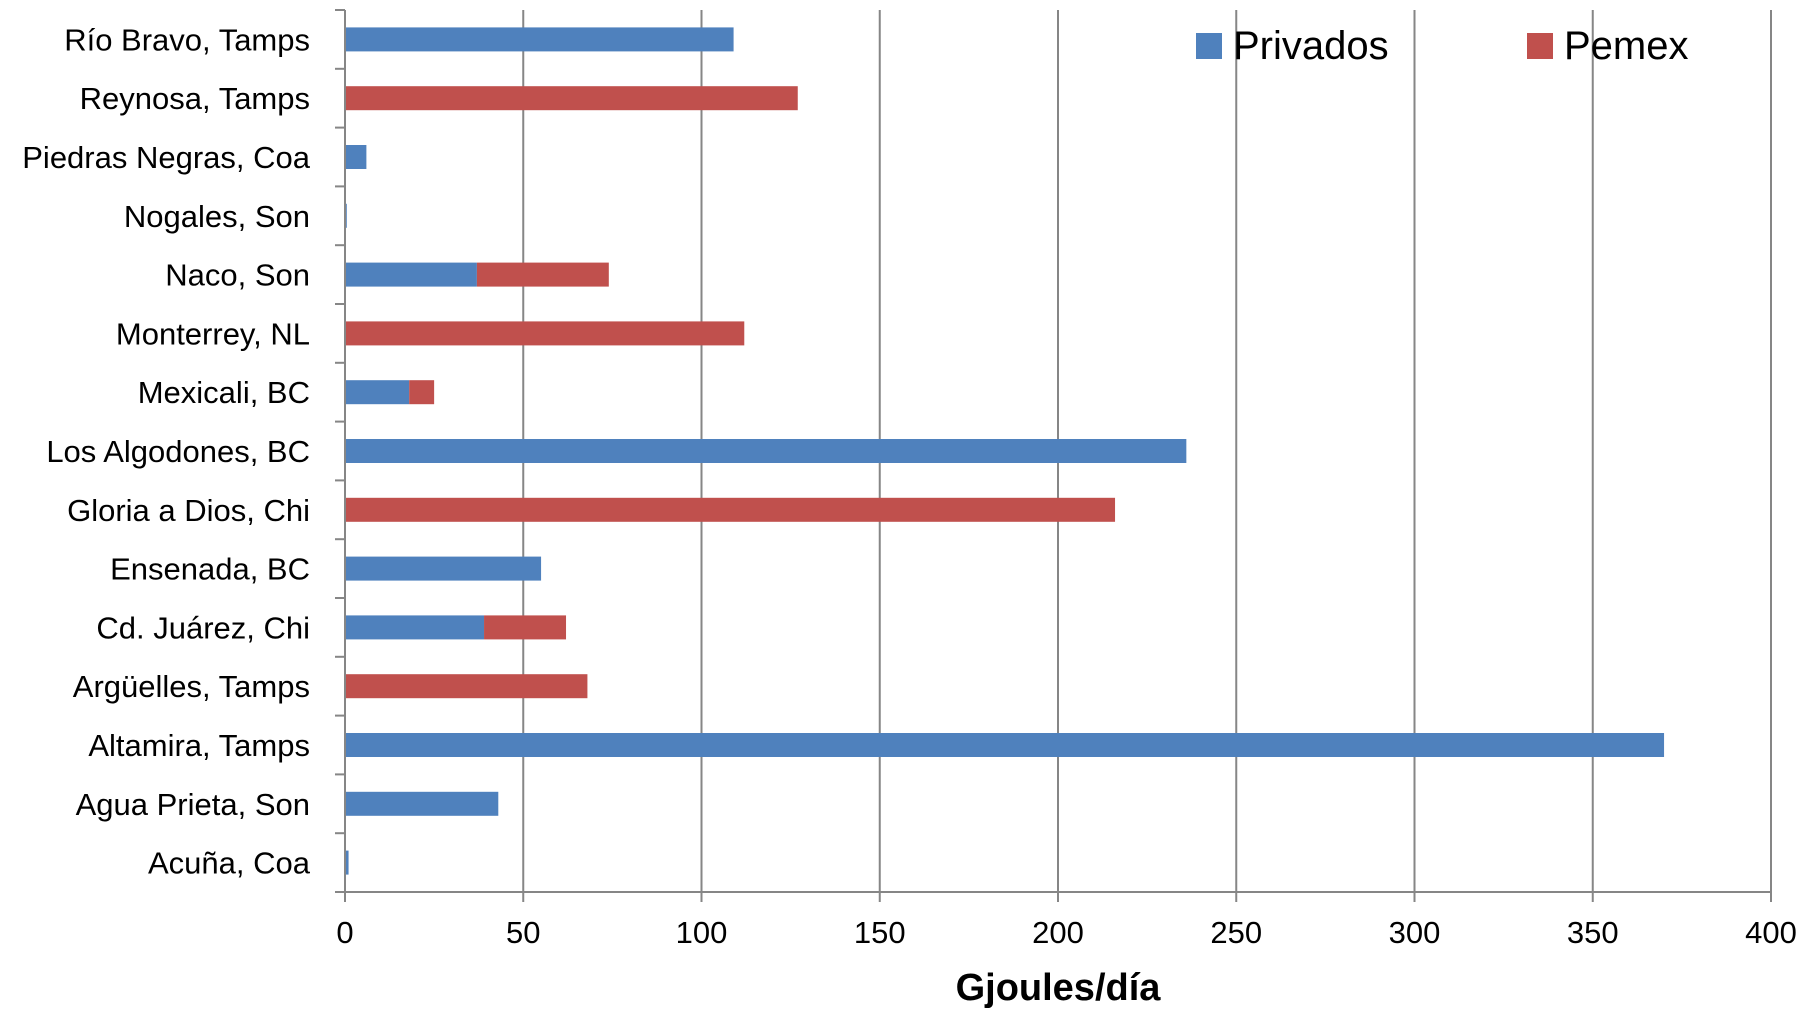  Describe the element at coordinates (880, 932) in the screenshot. I see `x-tick-label: 150` at that location.